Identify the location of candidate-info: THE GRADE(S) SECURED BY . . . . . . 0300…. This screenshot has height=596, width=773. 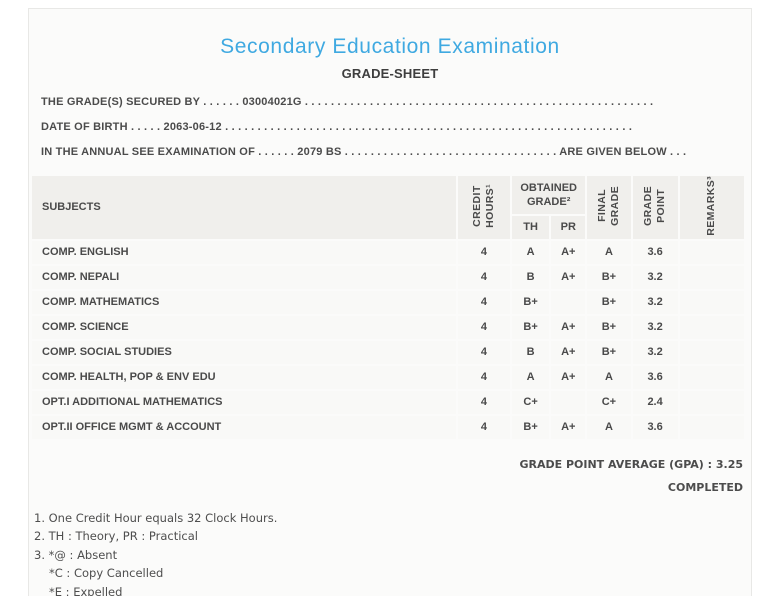
(392, 127).